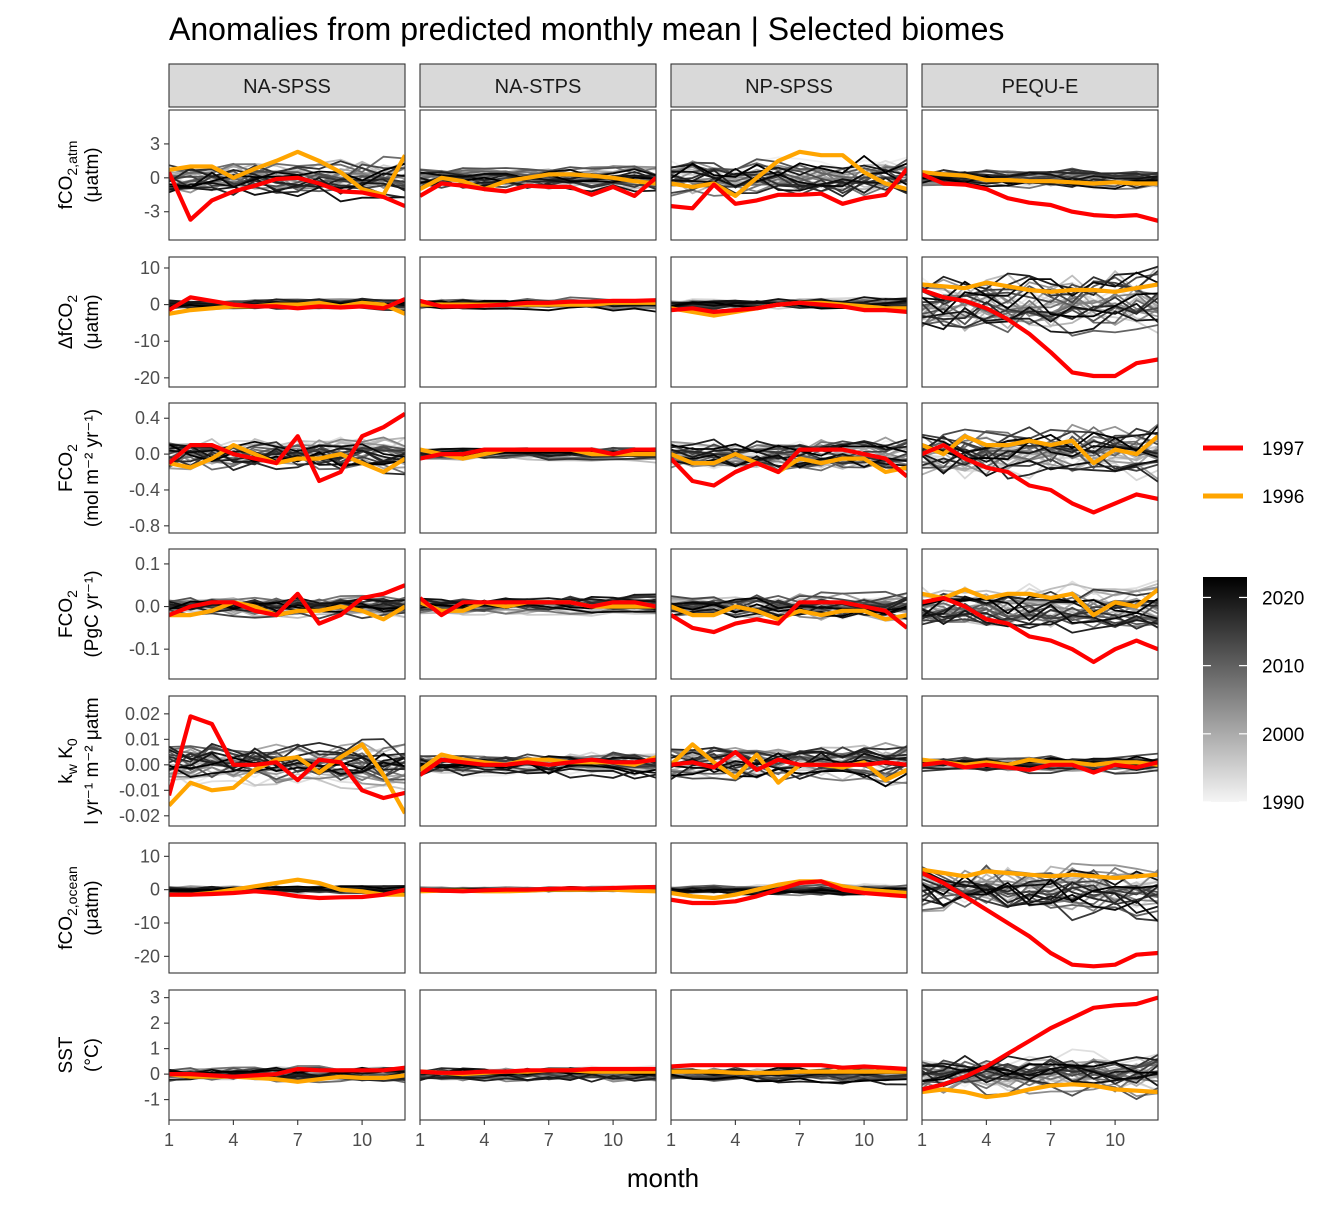  I want to click on panel-fco2flux_m2-pequ-e, so click(1040, 468).